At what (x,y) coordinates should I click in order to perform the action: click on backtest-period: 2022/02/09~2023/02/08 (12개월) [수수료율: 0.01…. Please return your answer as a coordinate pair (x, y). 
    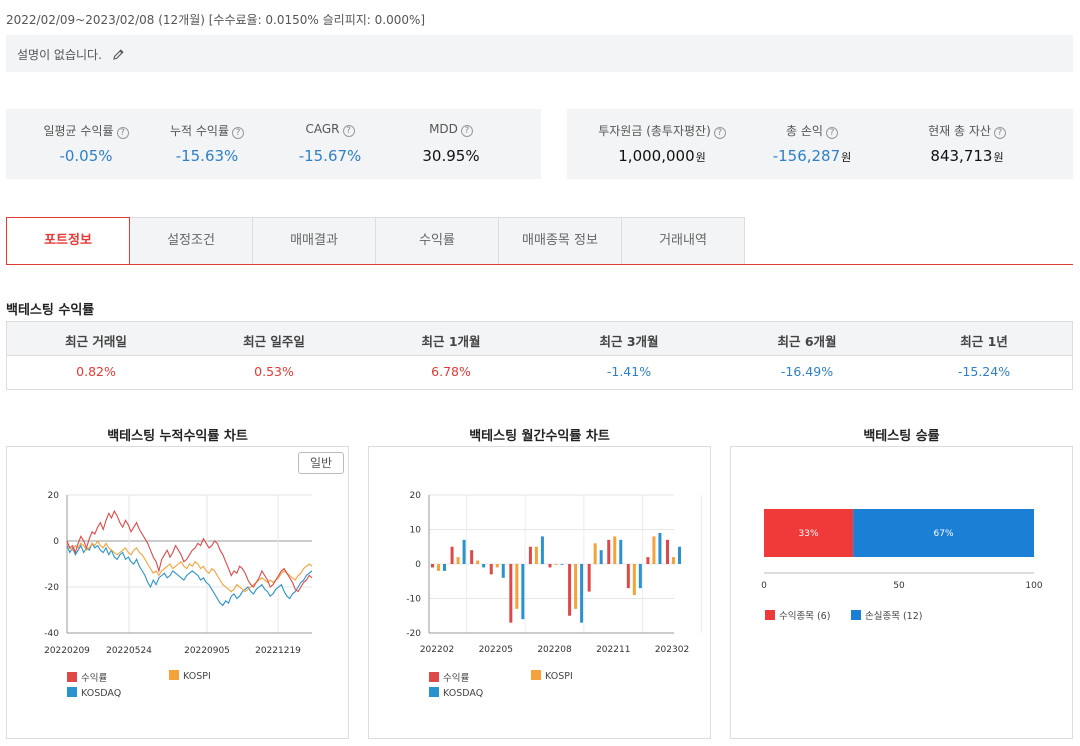
    Looking at the image, I should click on (216, 20).